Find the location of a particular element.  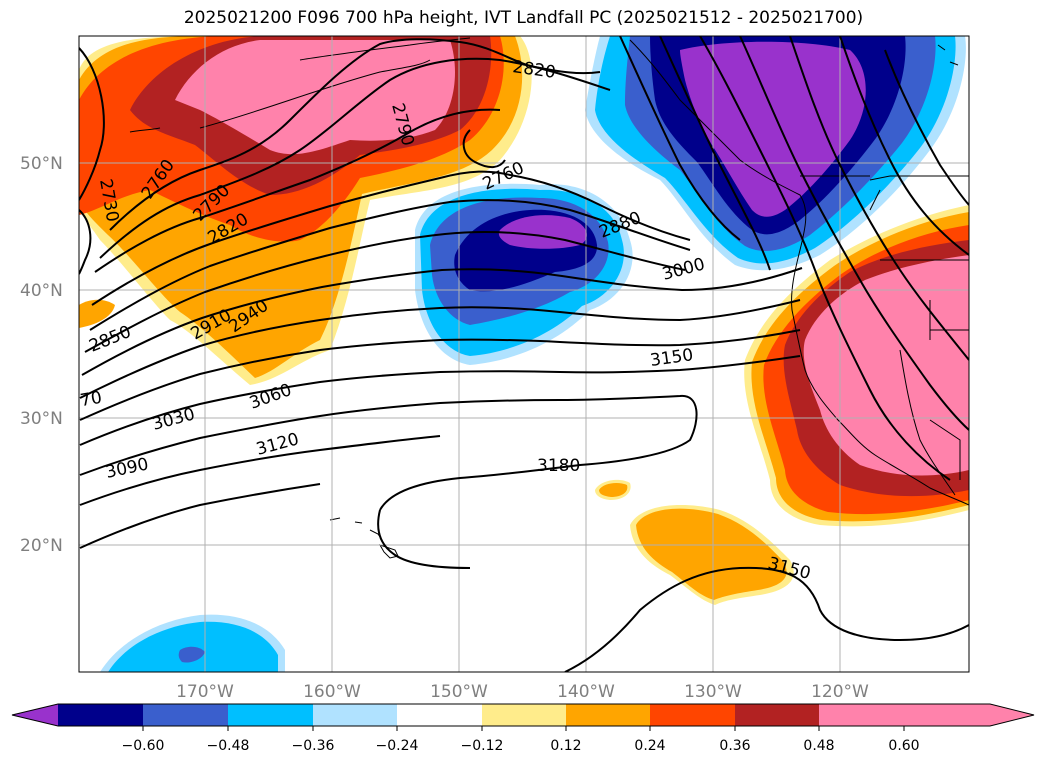

contour-label: 3180 is located at coordinates (558, 466).